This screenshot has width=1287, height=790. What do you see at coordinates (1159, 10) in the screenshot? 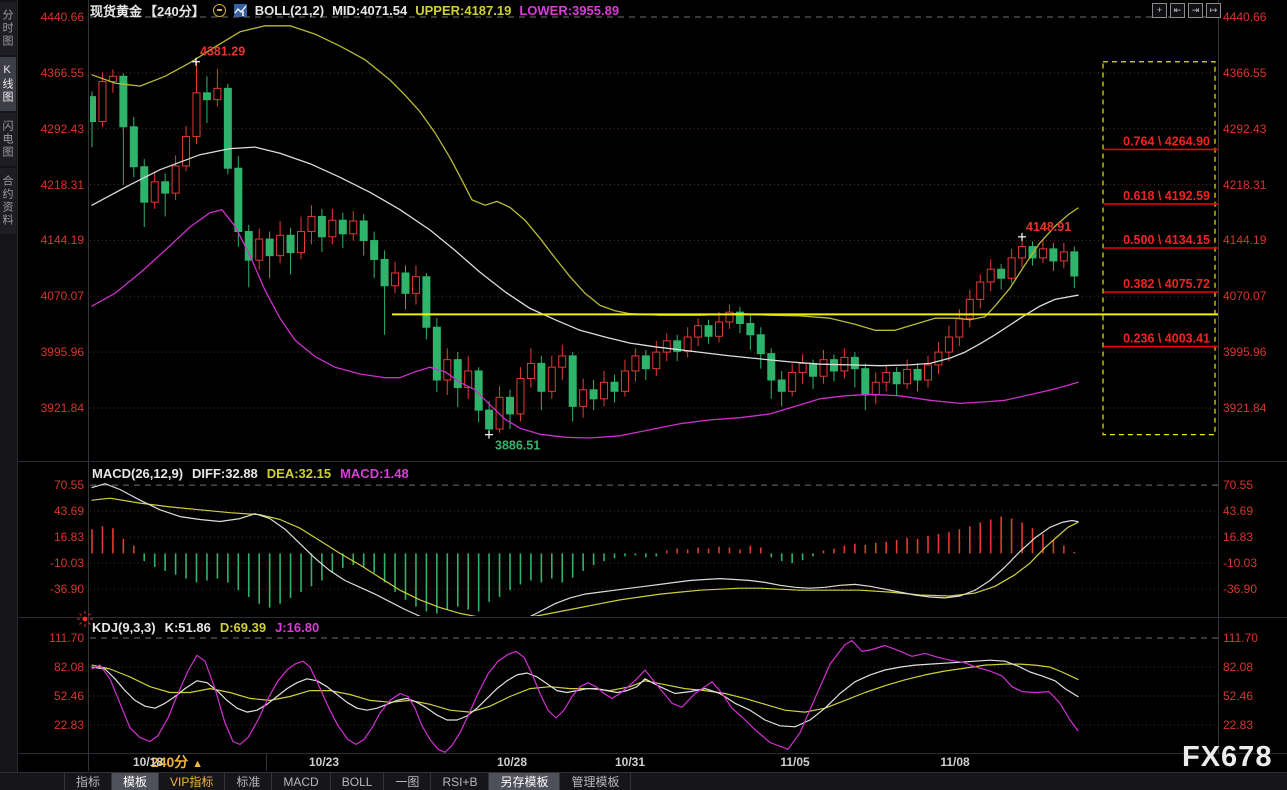
I see `crosshair-icon: +` at bounding box center [1159, 10].